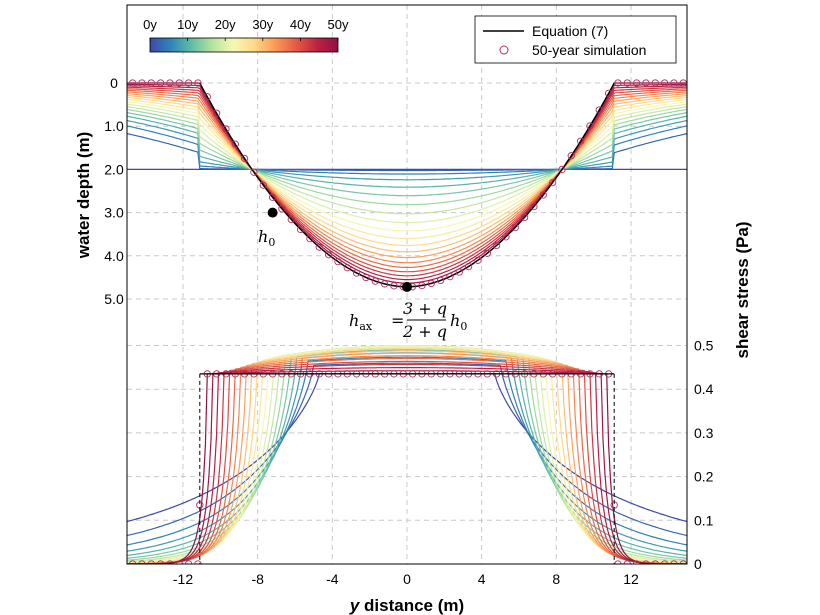 The height and width of the screenshot is (615, 820). I want to click on formula-equals: =, so click(397, 320).